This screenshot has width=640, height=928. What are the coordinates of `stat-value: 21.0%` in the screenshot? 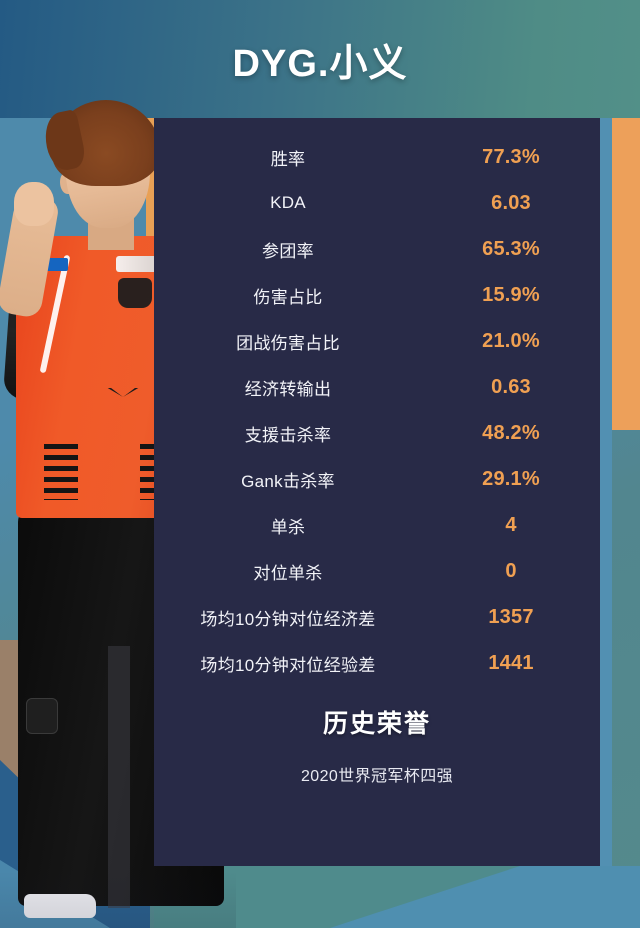 It's located at (511, 340).